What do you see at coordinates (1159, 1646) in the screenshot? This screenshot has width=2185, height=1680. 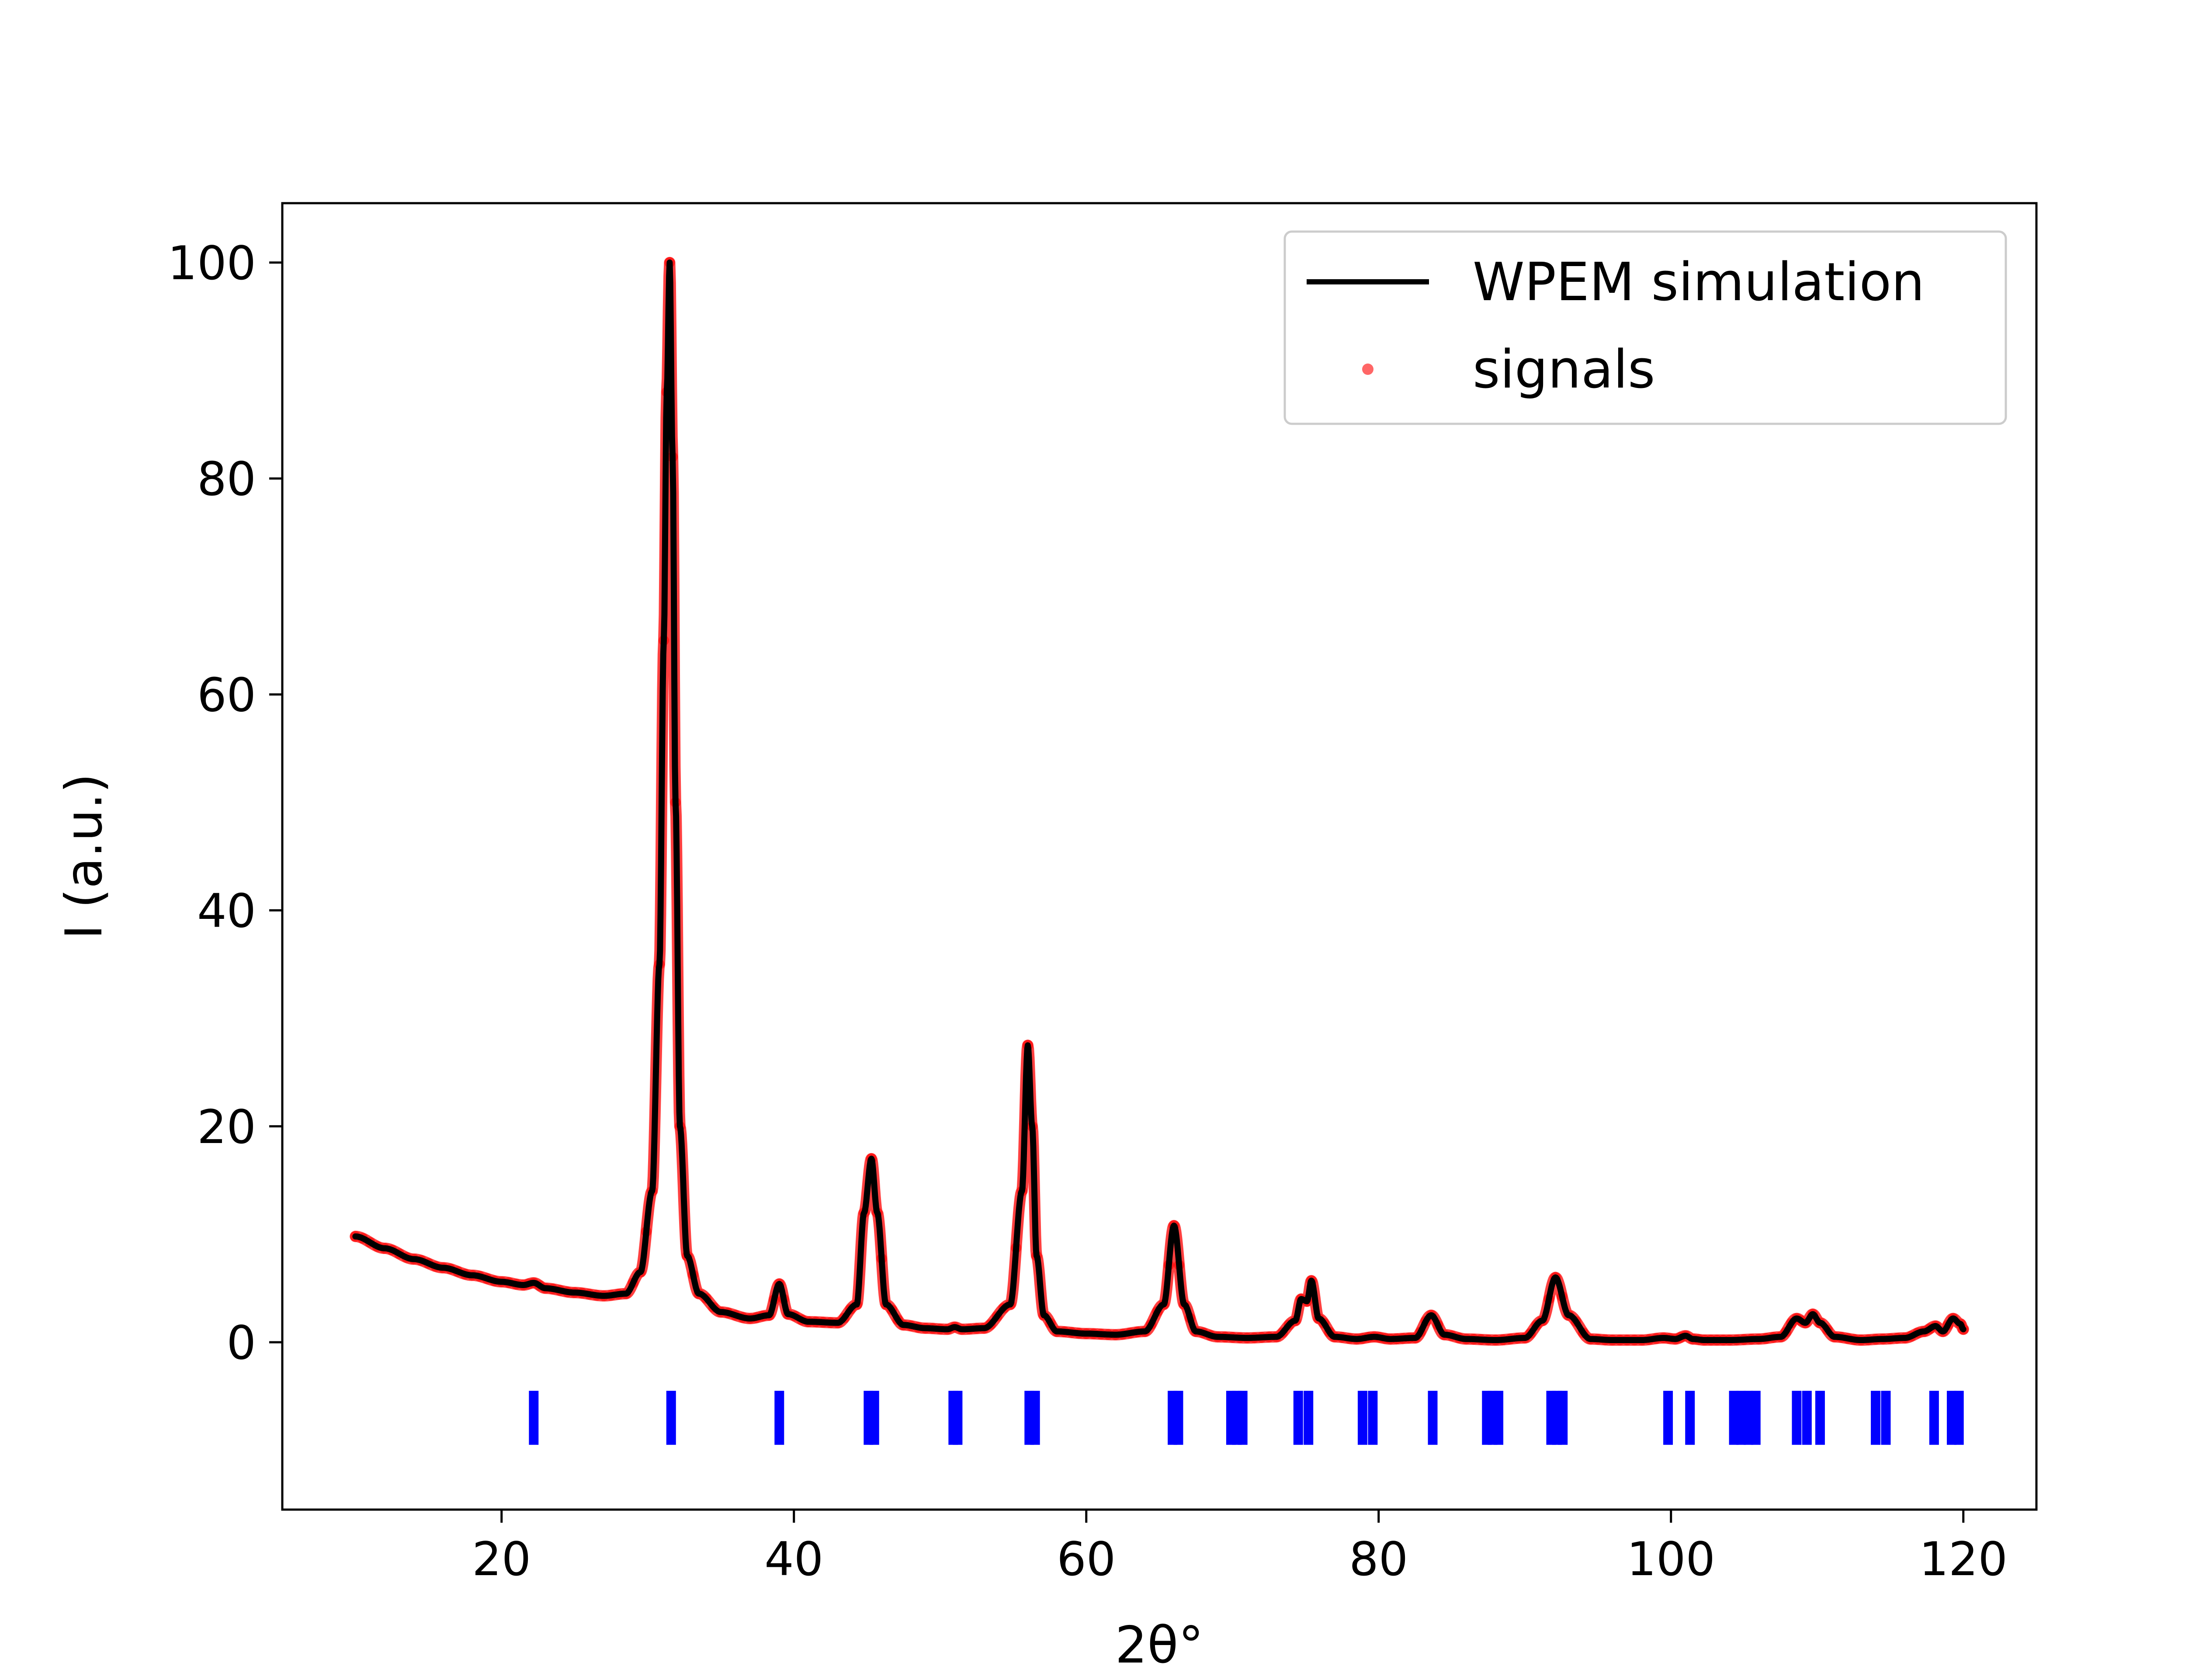 I see `x-axis-label: 2θ°` at bounding box center [1159, 1646].